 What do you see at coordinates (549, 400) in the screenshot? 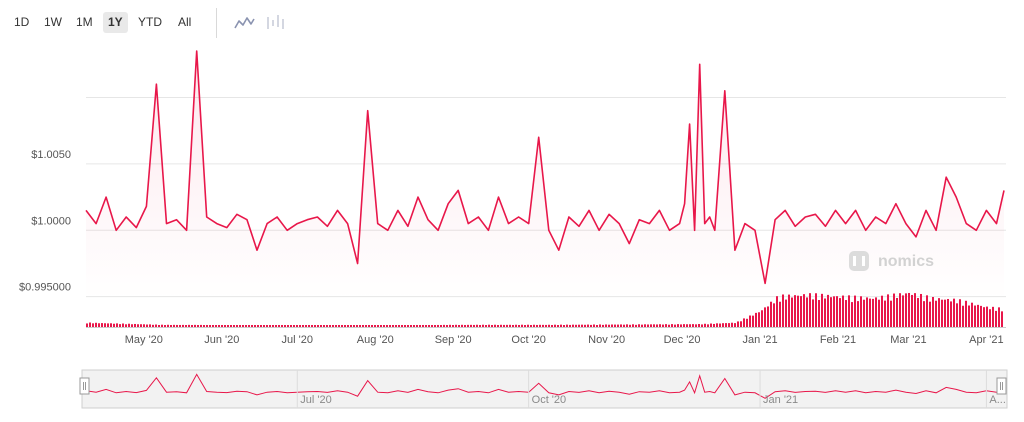
I see `navigator-label: Oct '20` at bounding box center [549, 400].